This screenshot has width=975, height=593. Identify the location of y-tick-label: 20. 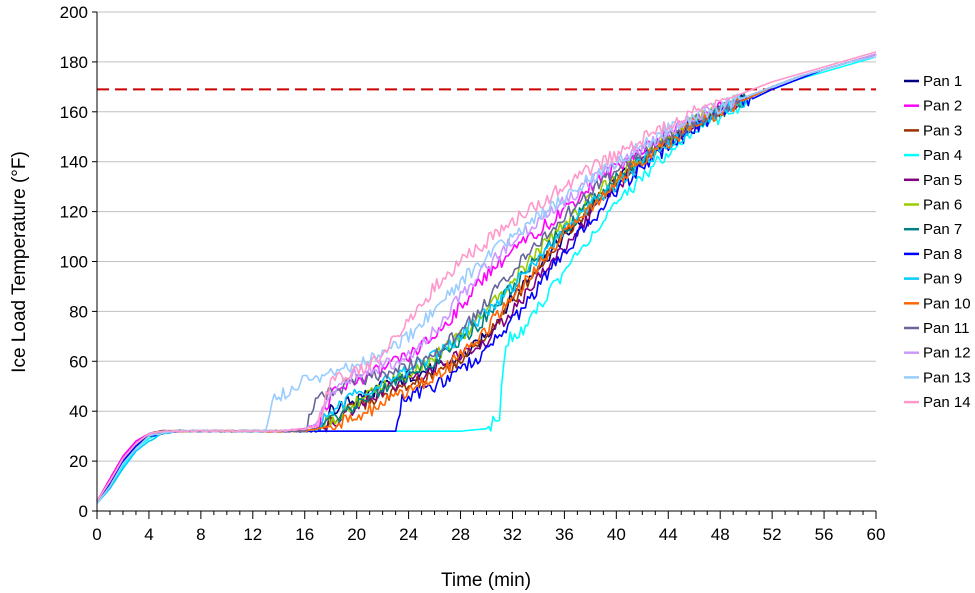
(78, 461).